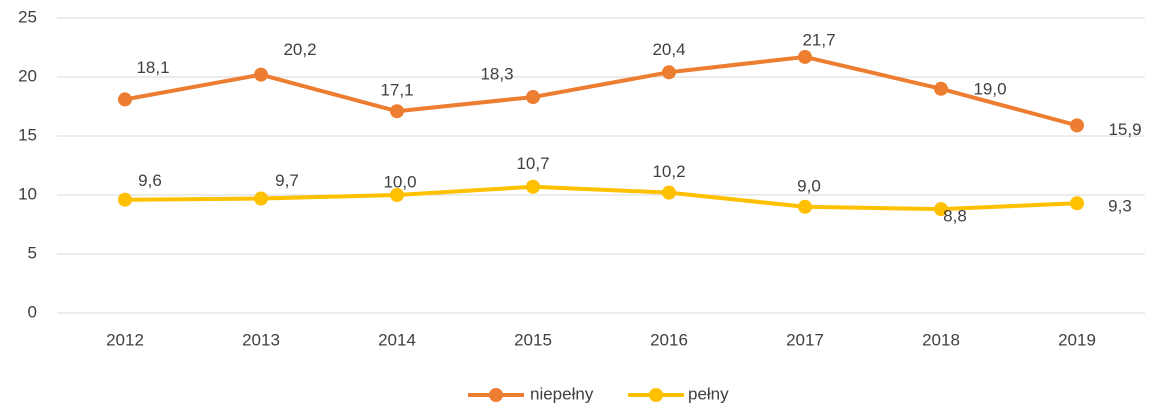 This screenshot has height=407, width=1153. What do you see at coordinates (805, 339) in the screenshot?
I see `x-tick-label: 2017` at bounding box center [805, 339].